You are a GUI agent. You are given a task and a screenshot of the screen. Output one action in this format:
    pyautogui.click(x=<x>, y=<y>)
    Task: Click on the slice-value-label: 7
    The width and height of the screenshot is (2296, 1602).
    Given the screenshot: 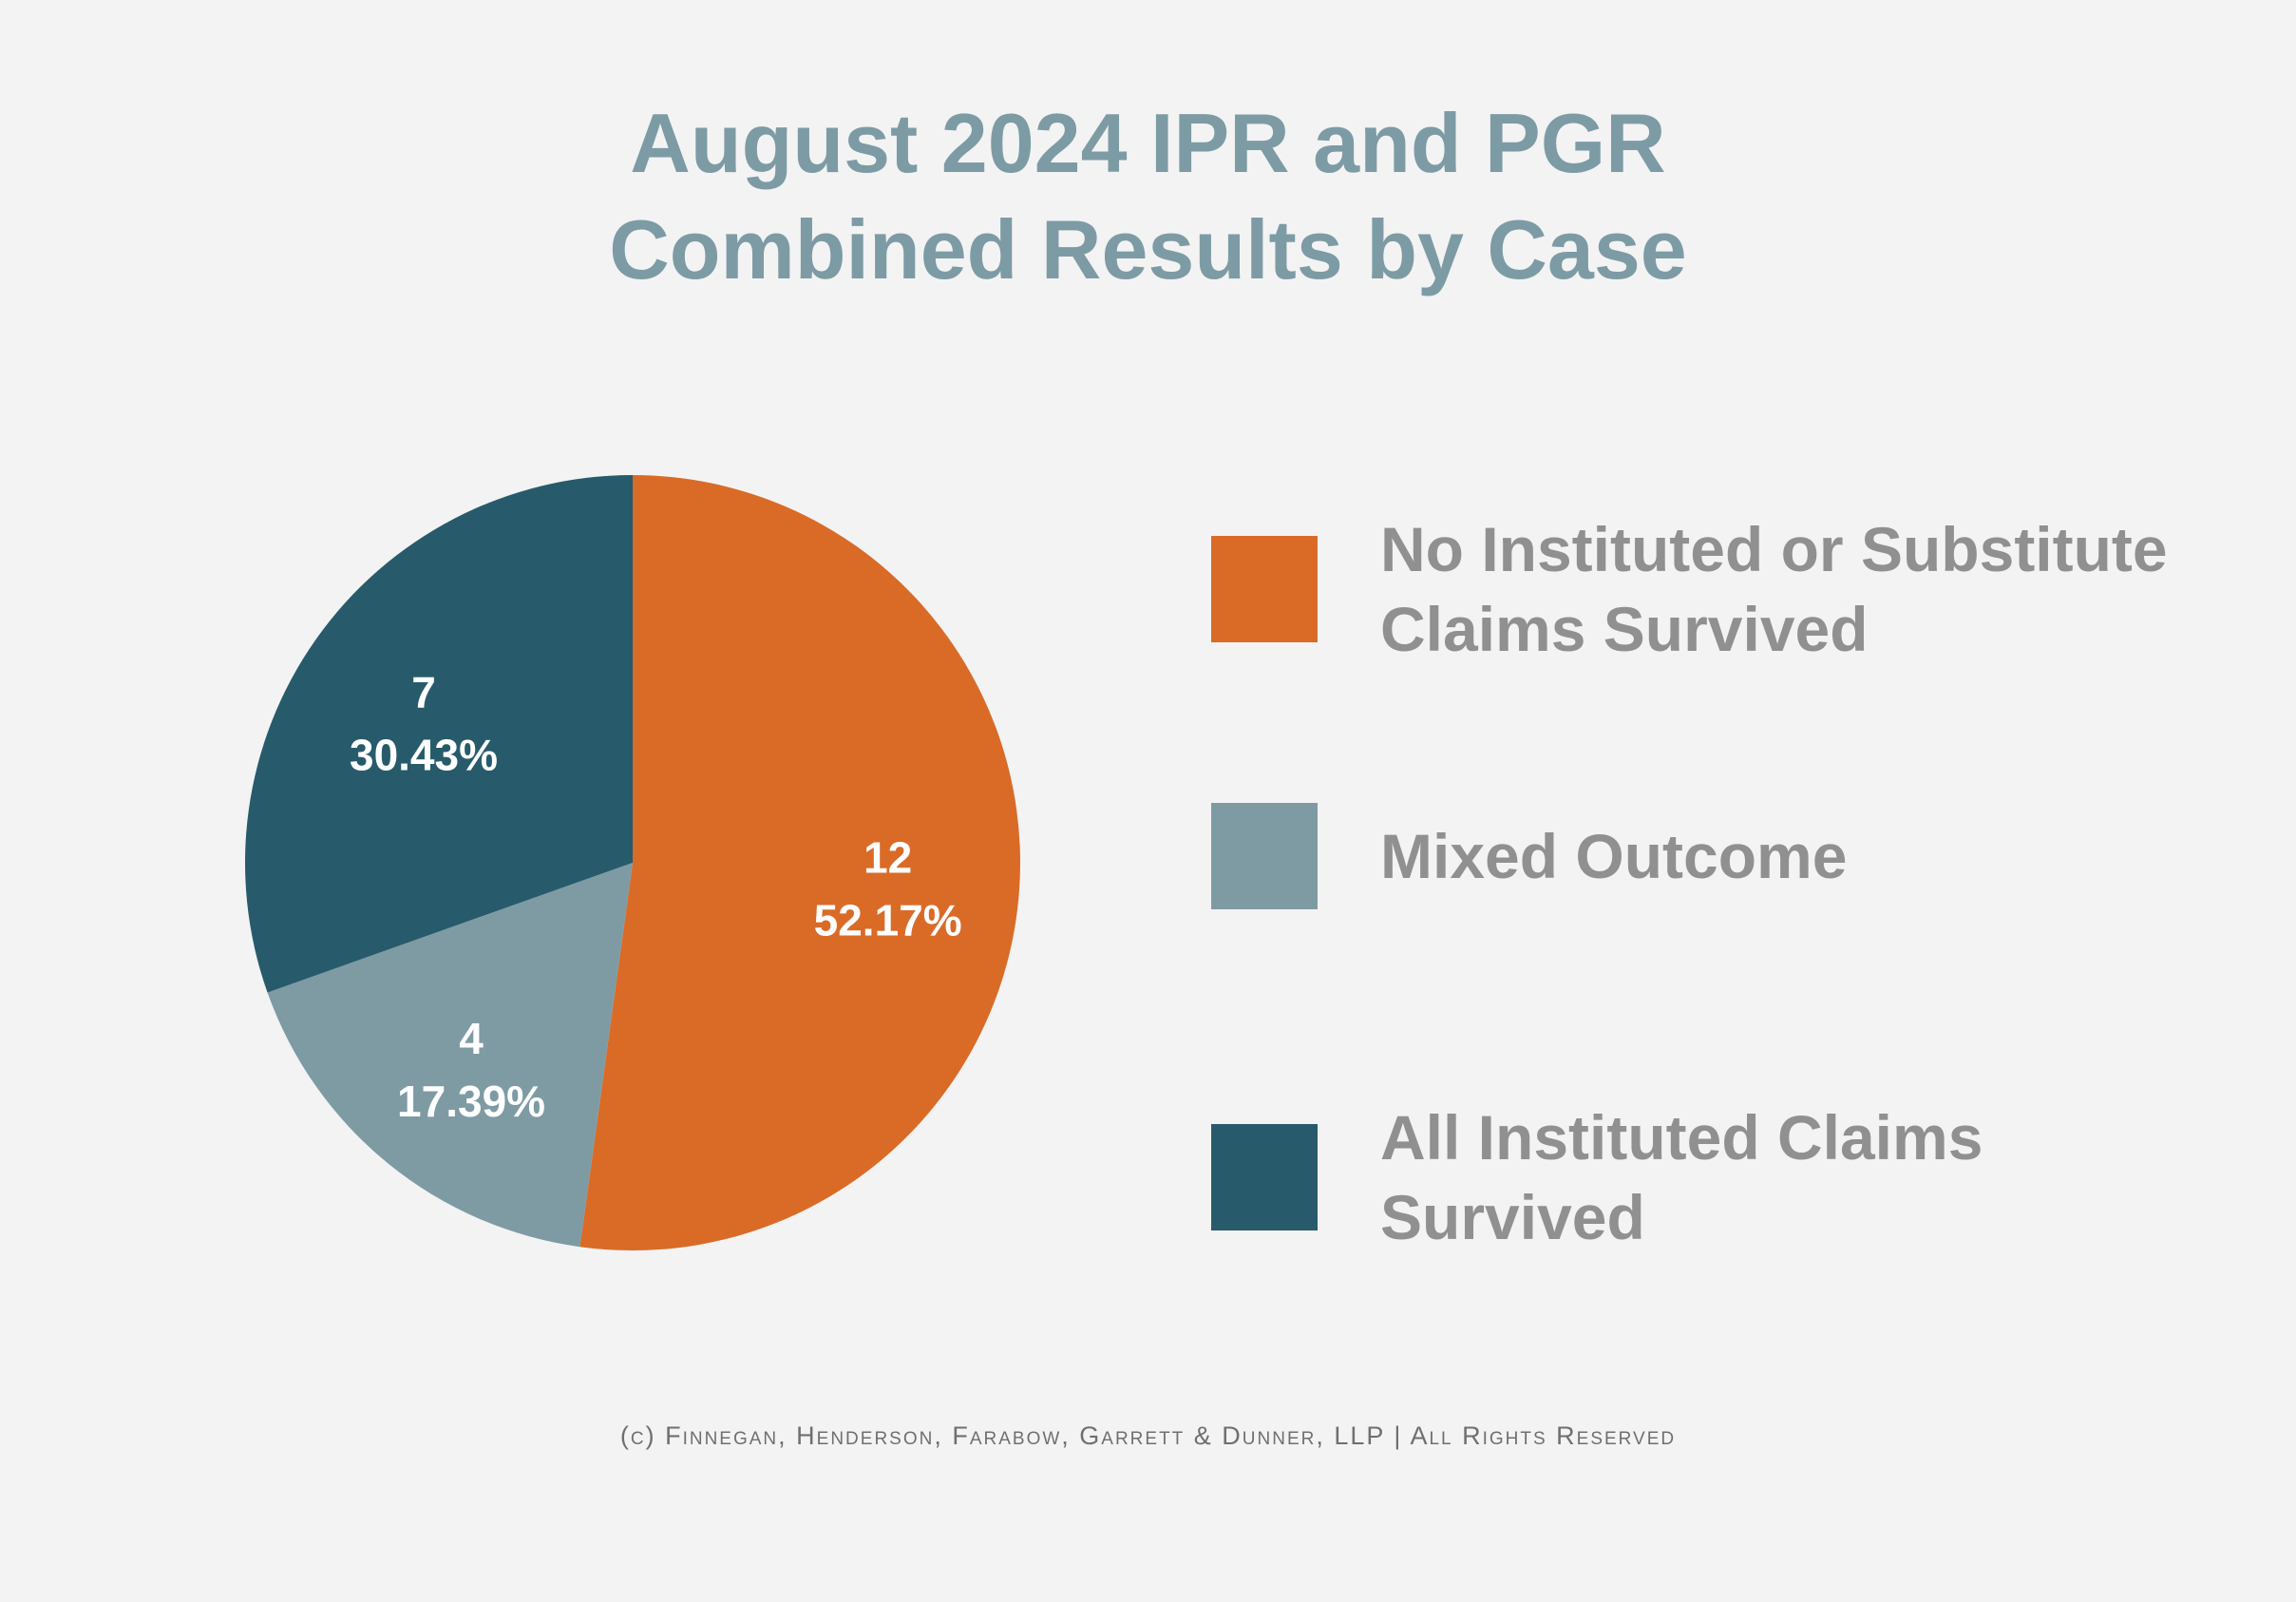 What is the action you would take?
    pyautogui.click(x=424, y=692)
    